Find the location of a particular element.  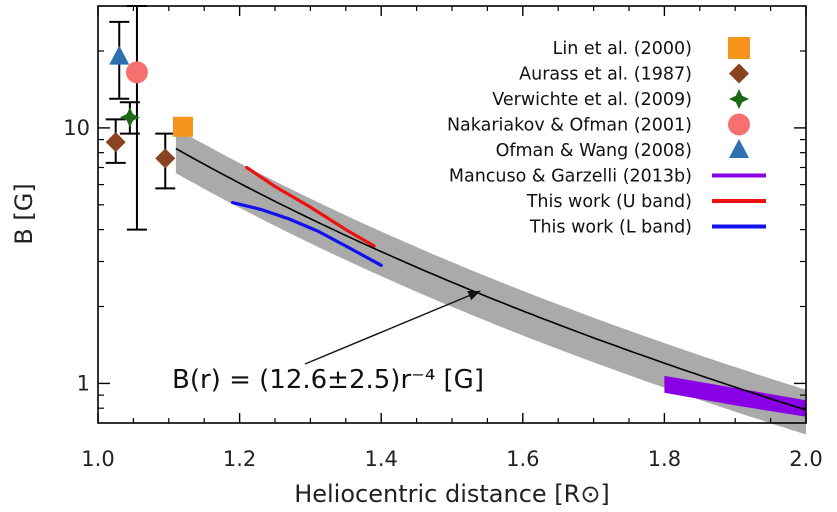

legend-marker-triangle is located at coordinates (739, 148).